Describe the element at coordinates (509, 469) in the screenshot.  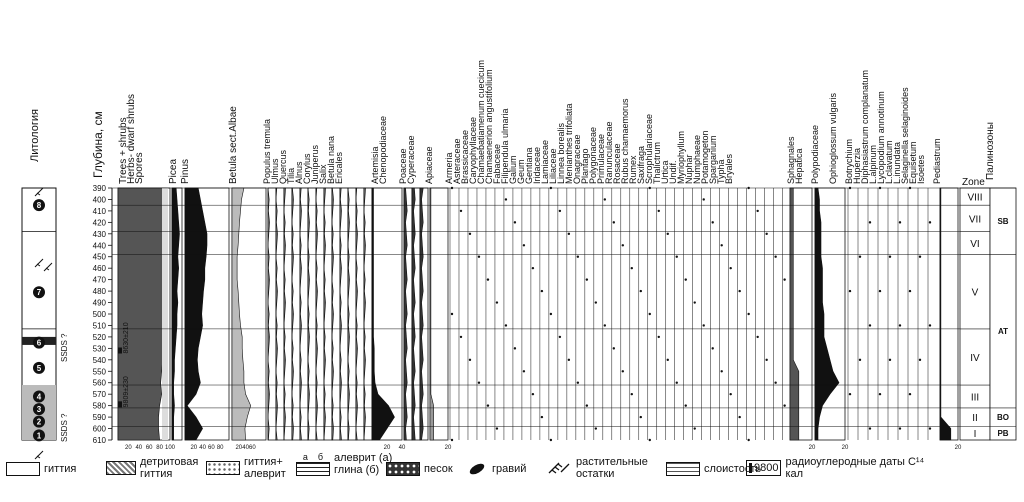
I see `legend-gravel-label: гравий` at that location.